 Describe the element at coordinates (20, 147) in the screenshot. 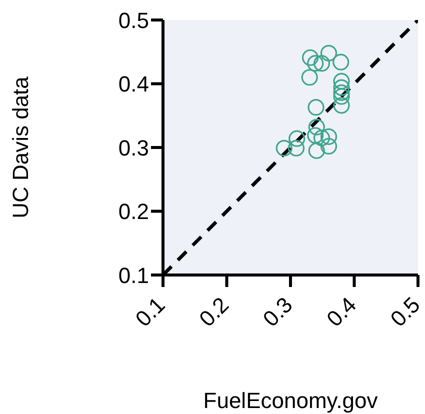

I see `y-axis-title: UC Davis data` at that location.